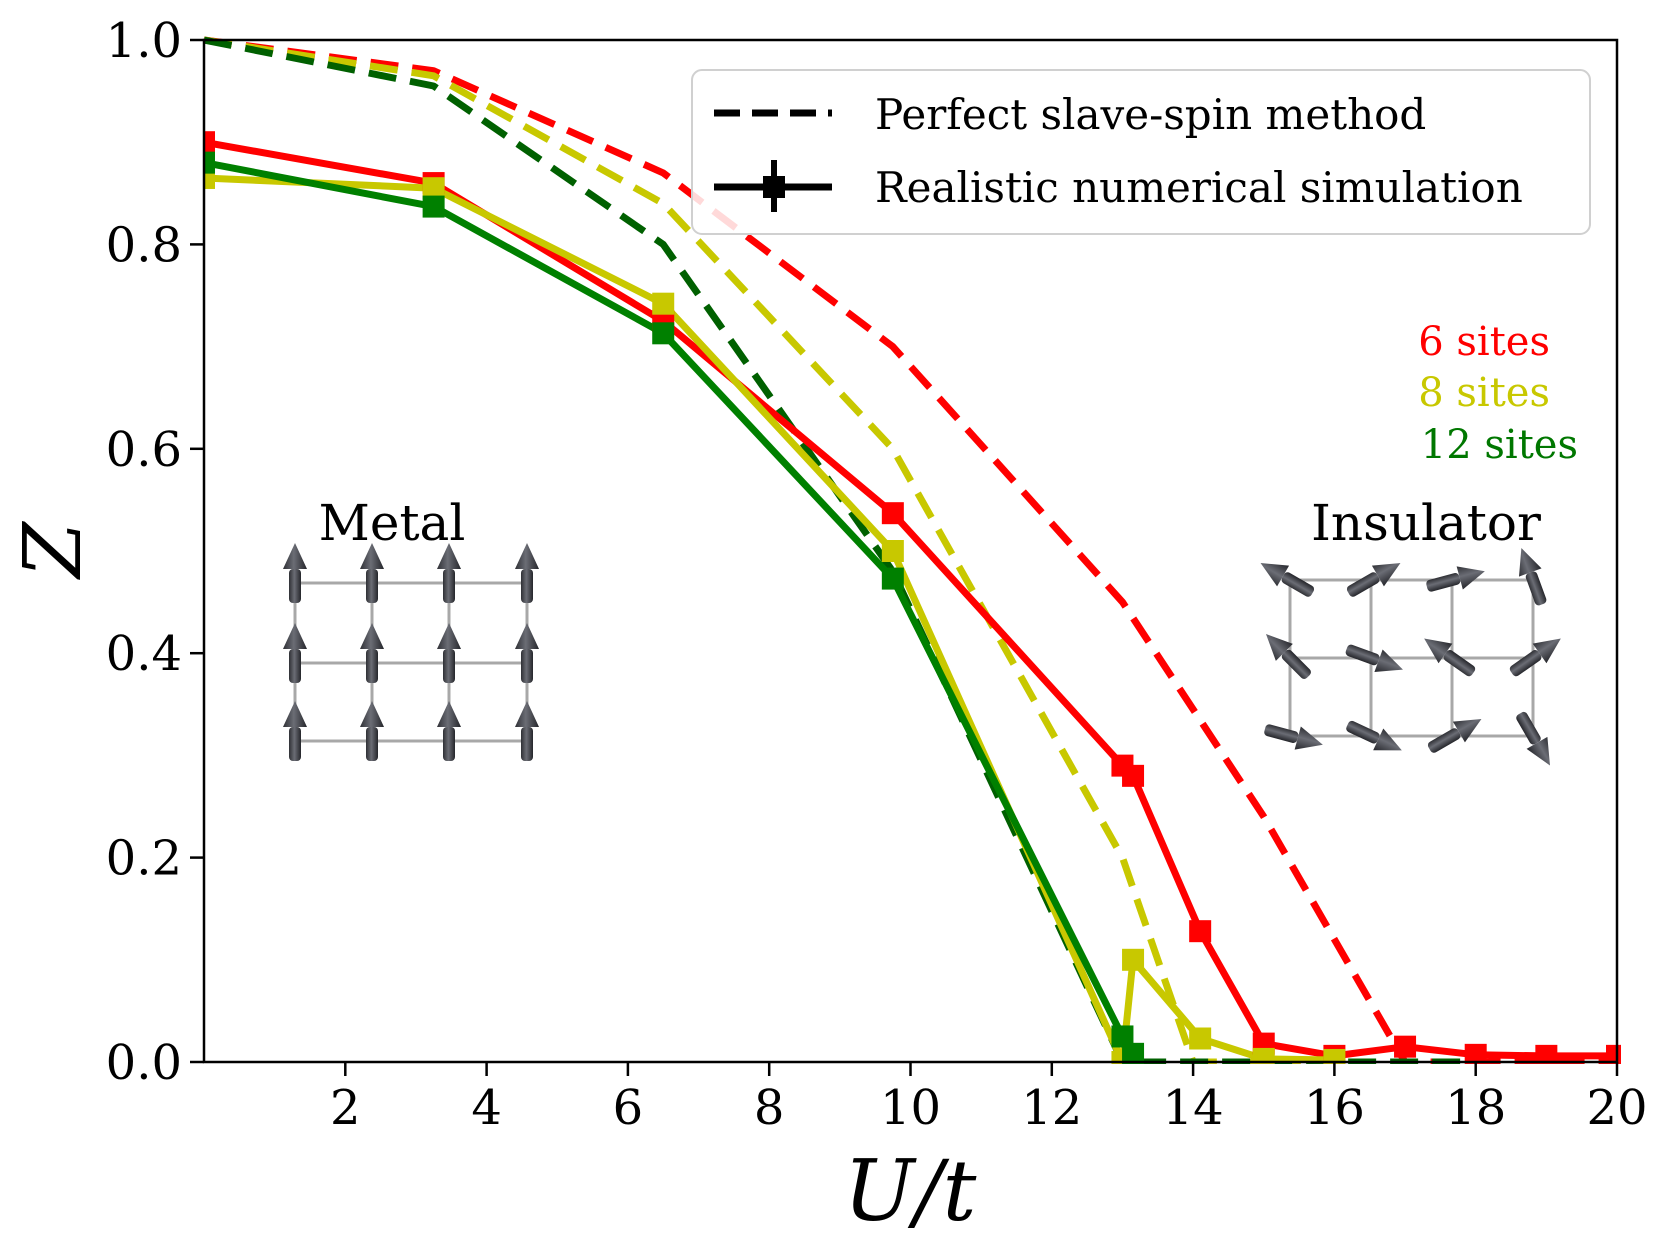 This screenshot has height=1252, width=1660. What do you see at coordinates (144, 245) in the screenshot?
I see `y-tick-label: 0.8` at bounding box center [144, 245].